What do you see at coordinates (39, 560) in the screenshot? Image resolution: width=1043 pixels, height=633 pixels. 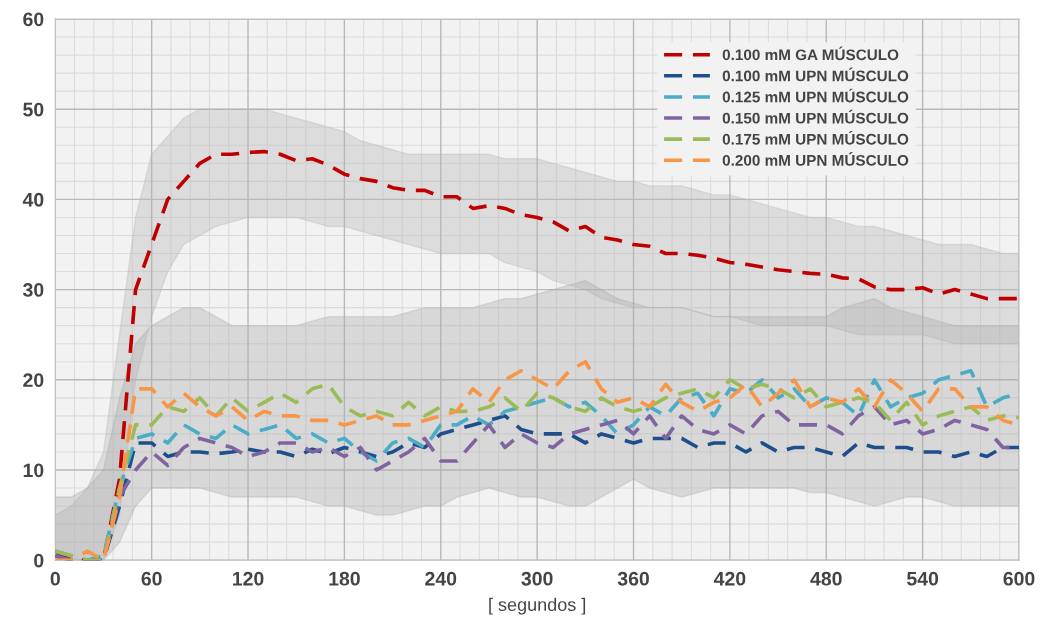 I see `y-tick-label: 0` at bounding box center [39, 560].